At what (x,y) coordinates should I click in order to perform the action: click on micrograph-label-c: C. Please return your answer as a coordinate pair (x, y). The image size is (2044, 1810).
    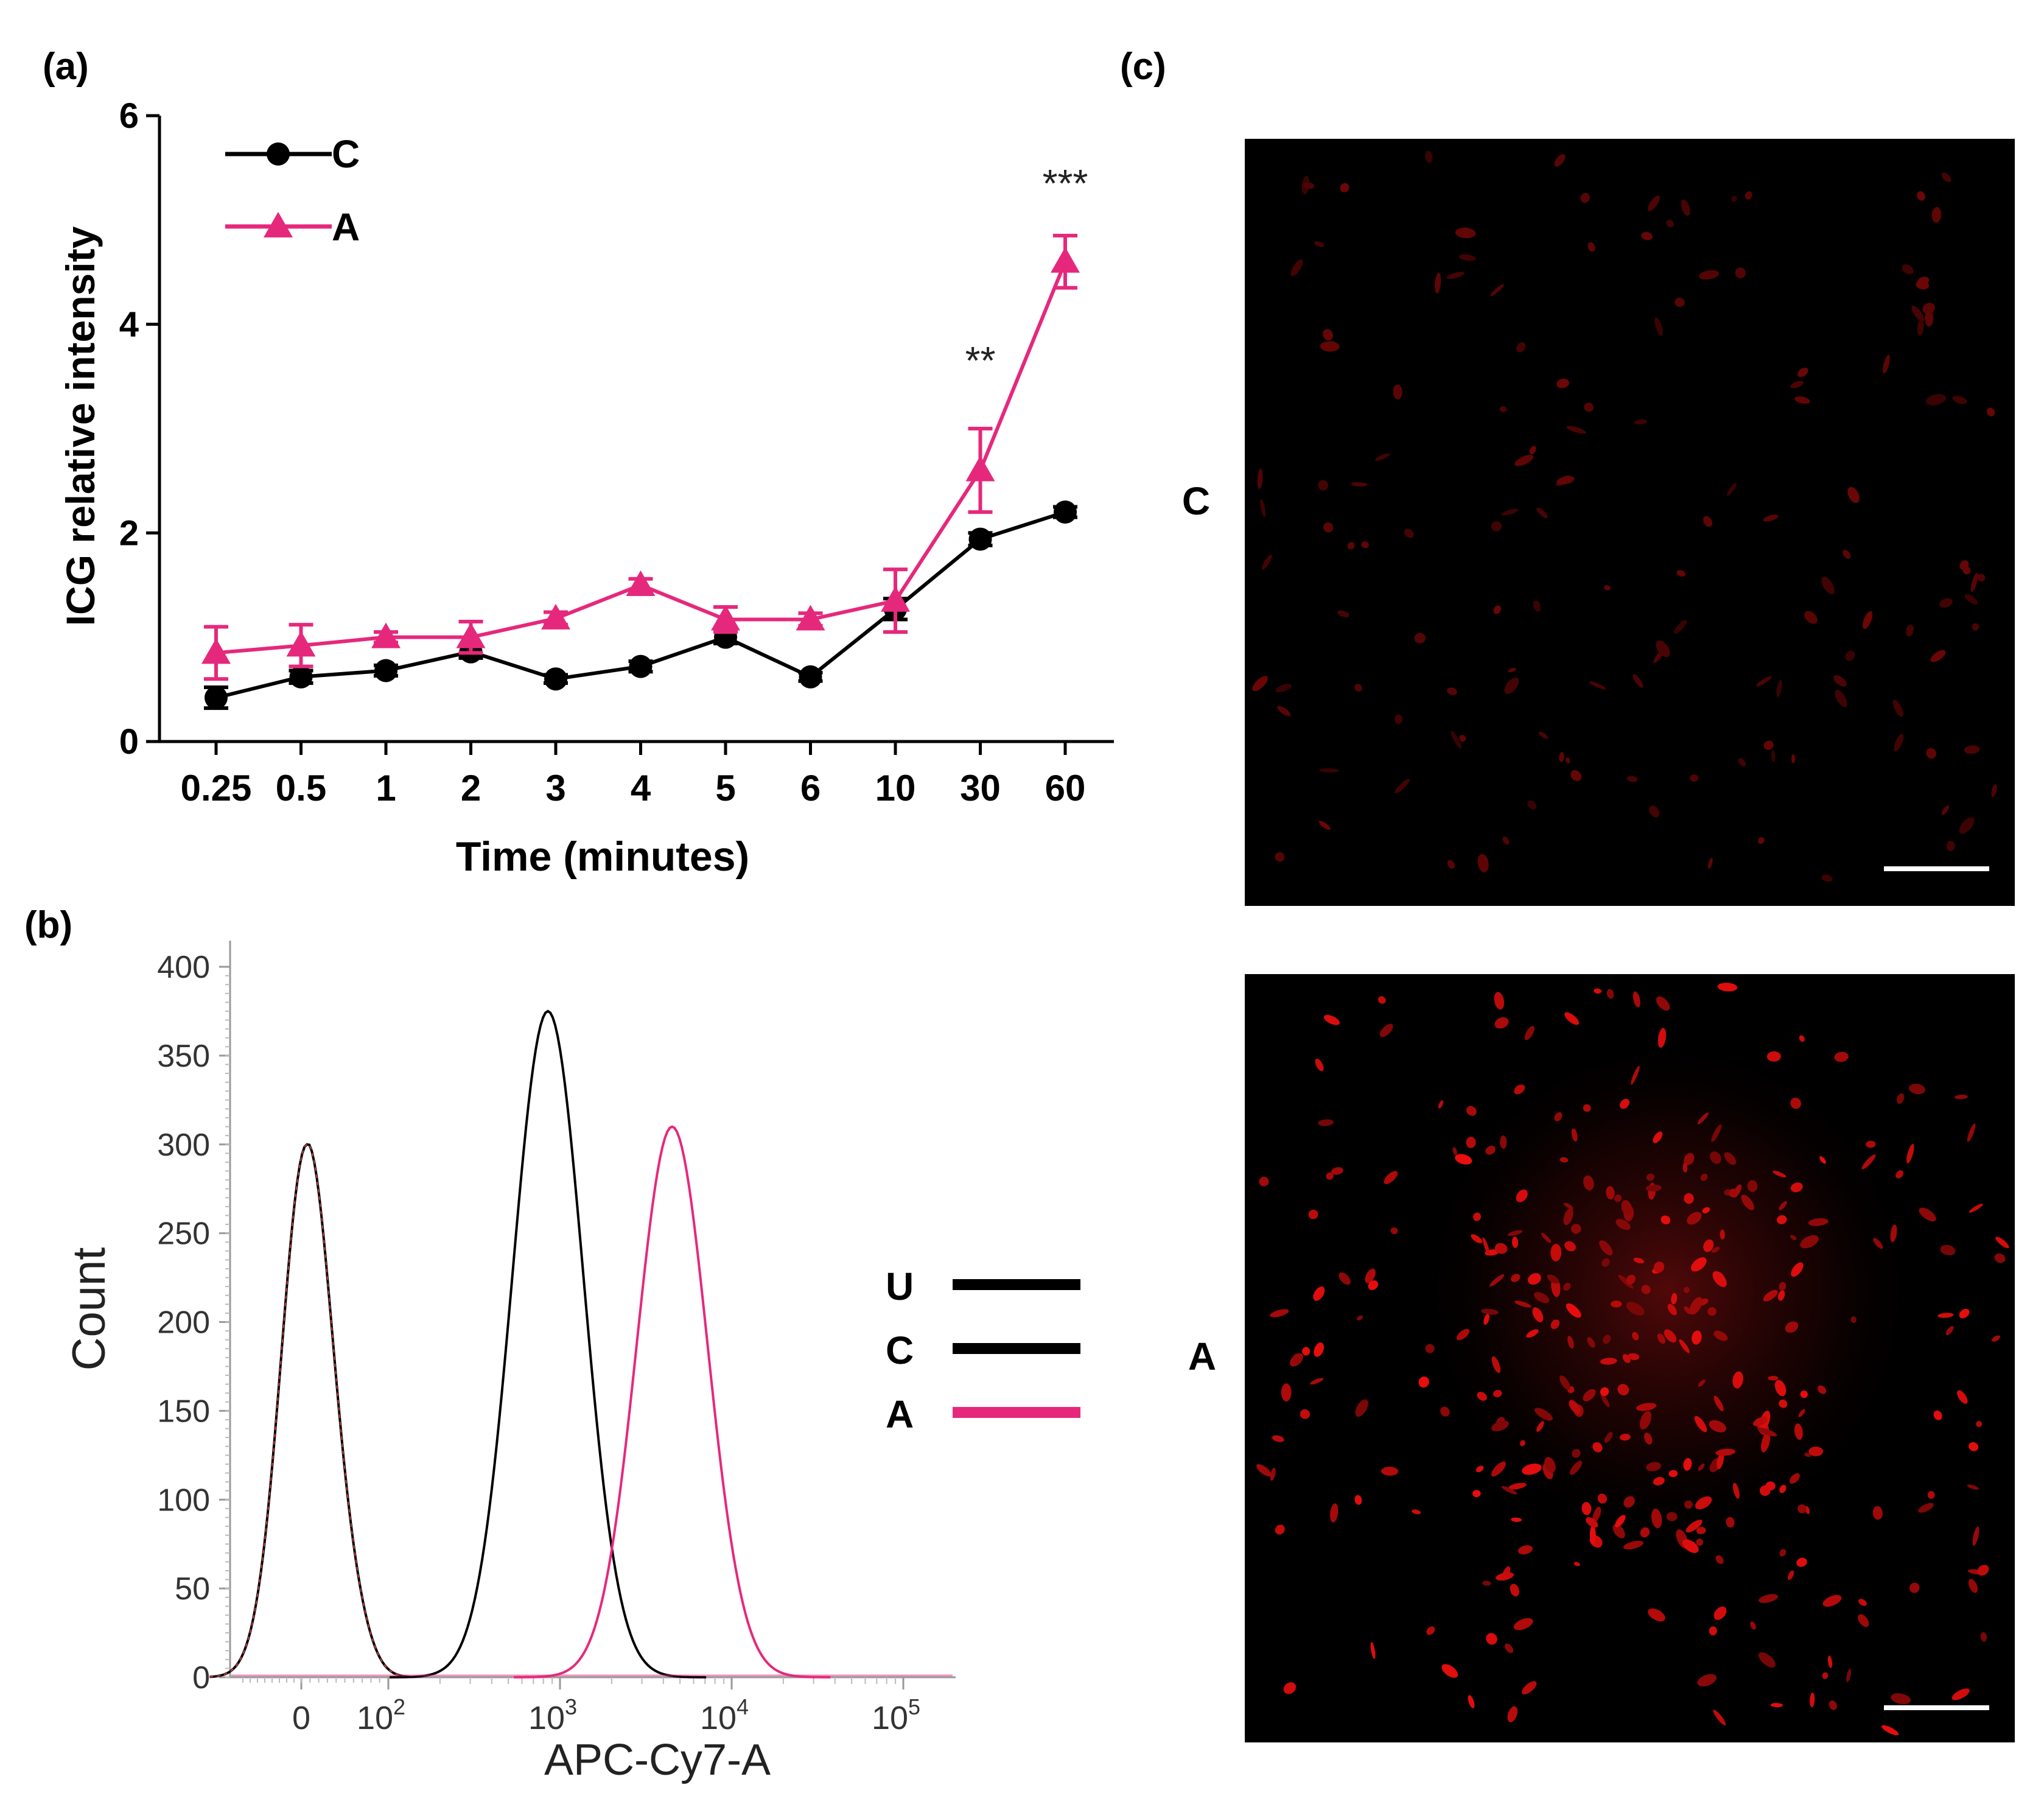
    Looking at the image, I should click on (1196, 501).